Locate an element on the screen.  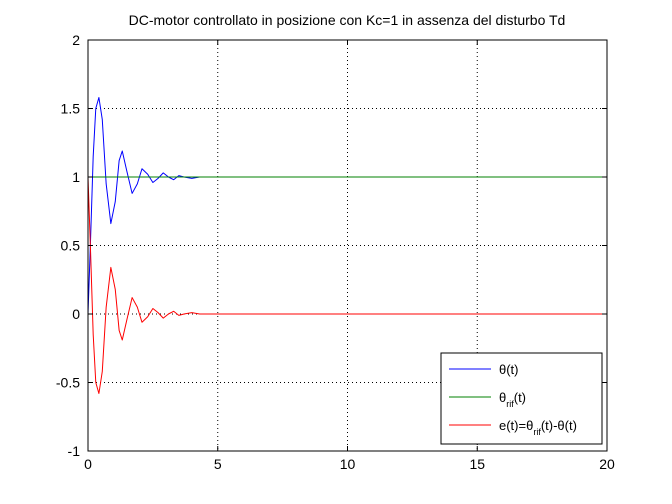
legend-label: θ(t) is located at coordinates (509, 369).